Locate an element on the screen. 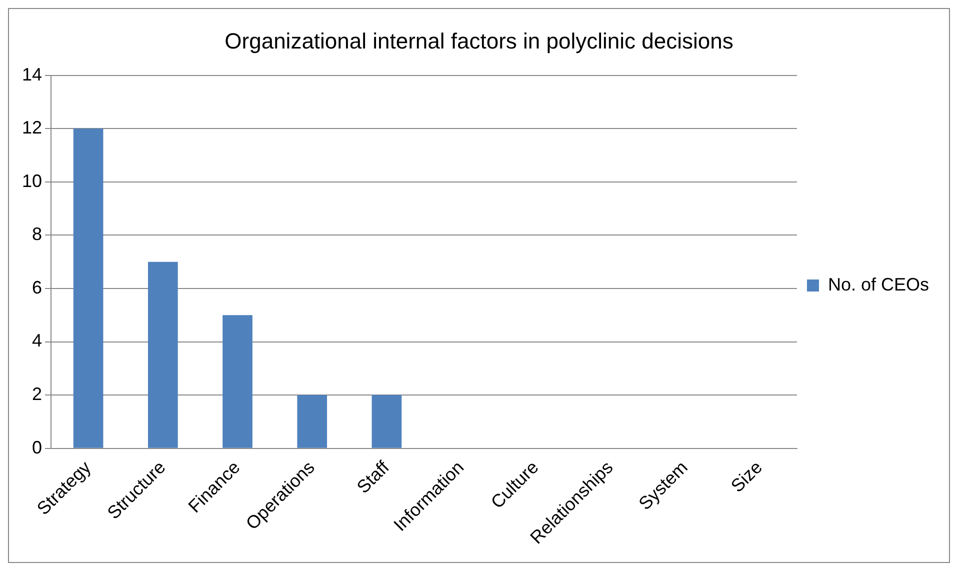 Image resolution: width=958 pixels, height=571 pixels. y-tick-label: 14 is located at coordinates (32, 74).